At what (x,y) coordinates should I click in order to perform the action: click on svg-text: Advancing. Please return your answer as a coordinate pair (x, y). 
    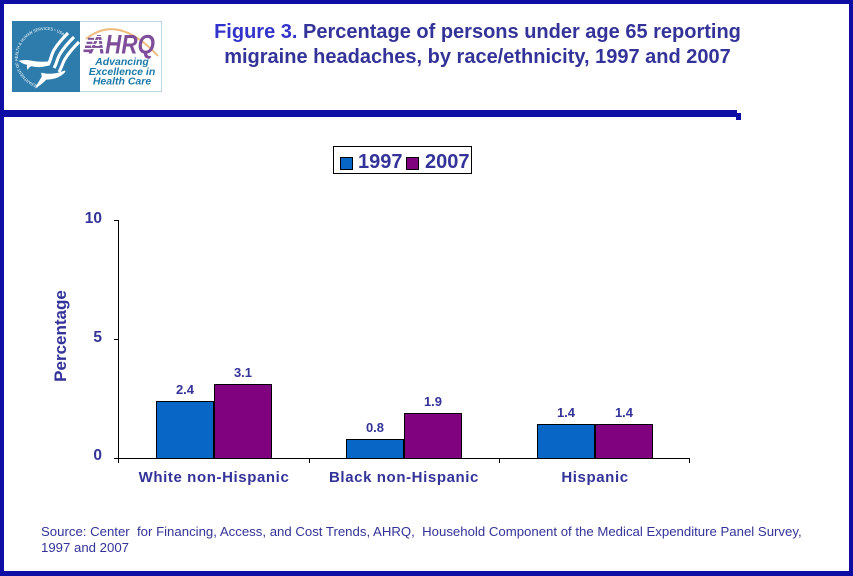
    Looking at the image, I should click on (121, 62).